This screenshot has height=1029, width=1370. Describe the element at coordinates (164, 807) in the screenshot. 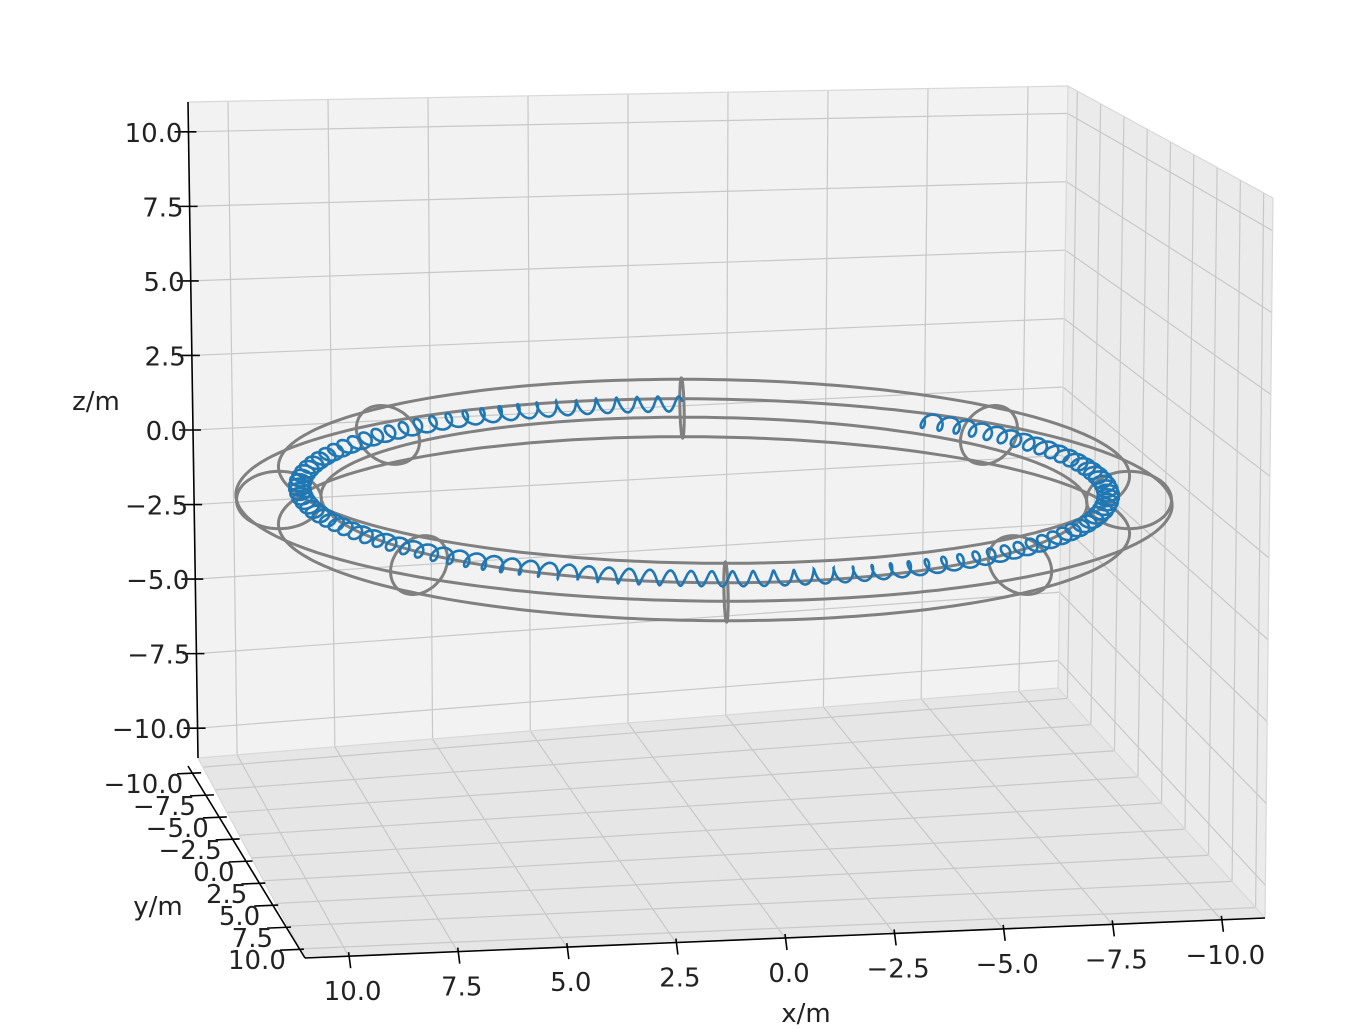

I see `y-tick-label: −7.5` at that location.